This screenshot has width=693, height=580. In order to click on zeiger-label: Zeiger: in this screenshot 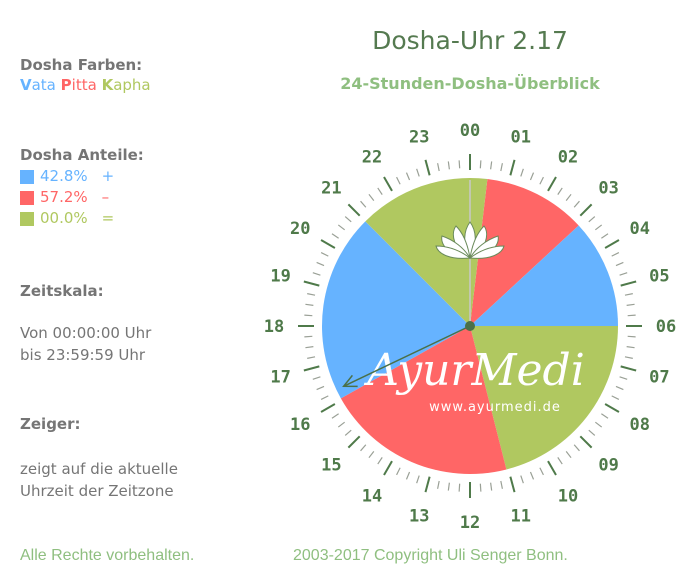, I will do `click(50, 424)`.